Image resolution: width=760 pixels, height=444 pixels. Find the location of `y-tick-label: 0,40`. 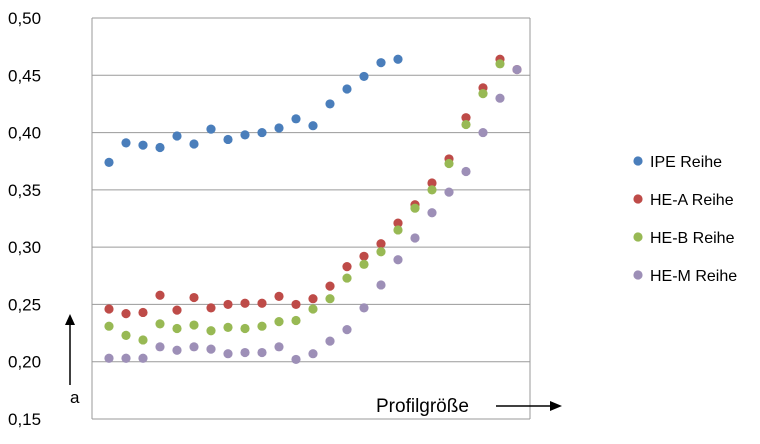

y-tick-label: 0,40 is located at coordinates (24, 133).